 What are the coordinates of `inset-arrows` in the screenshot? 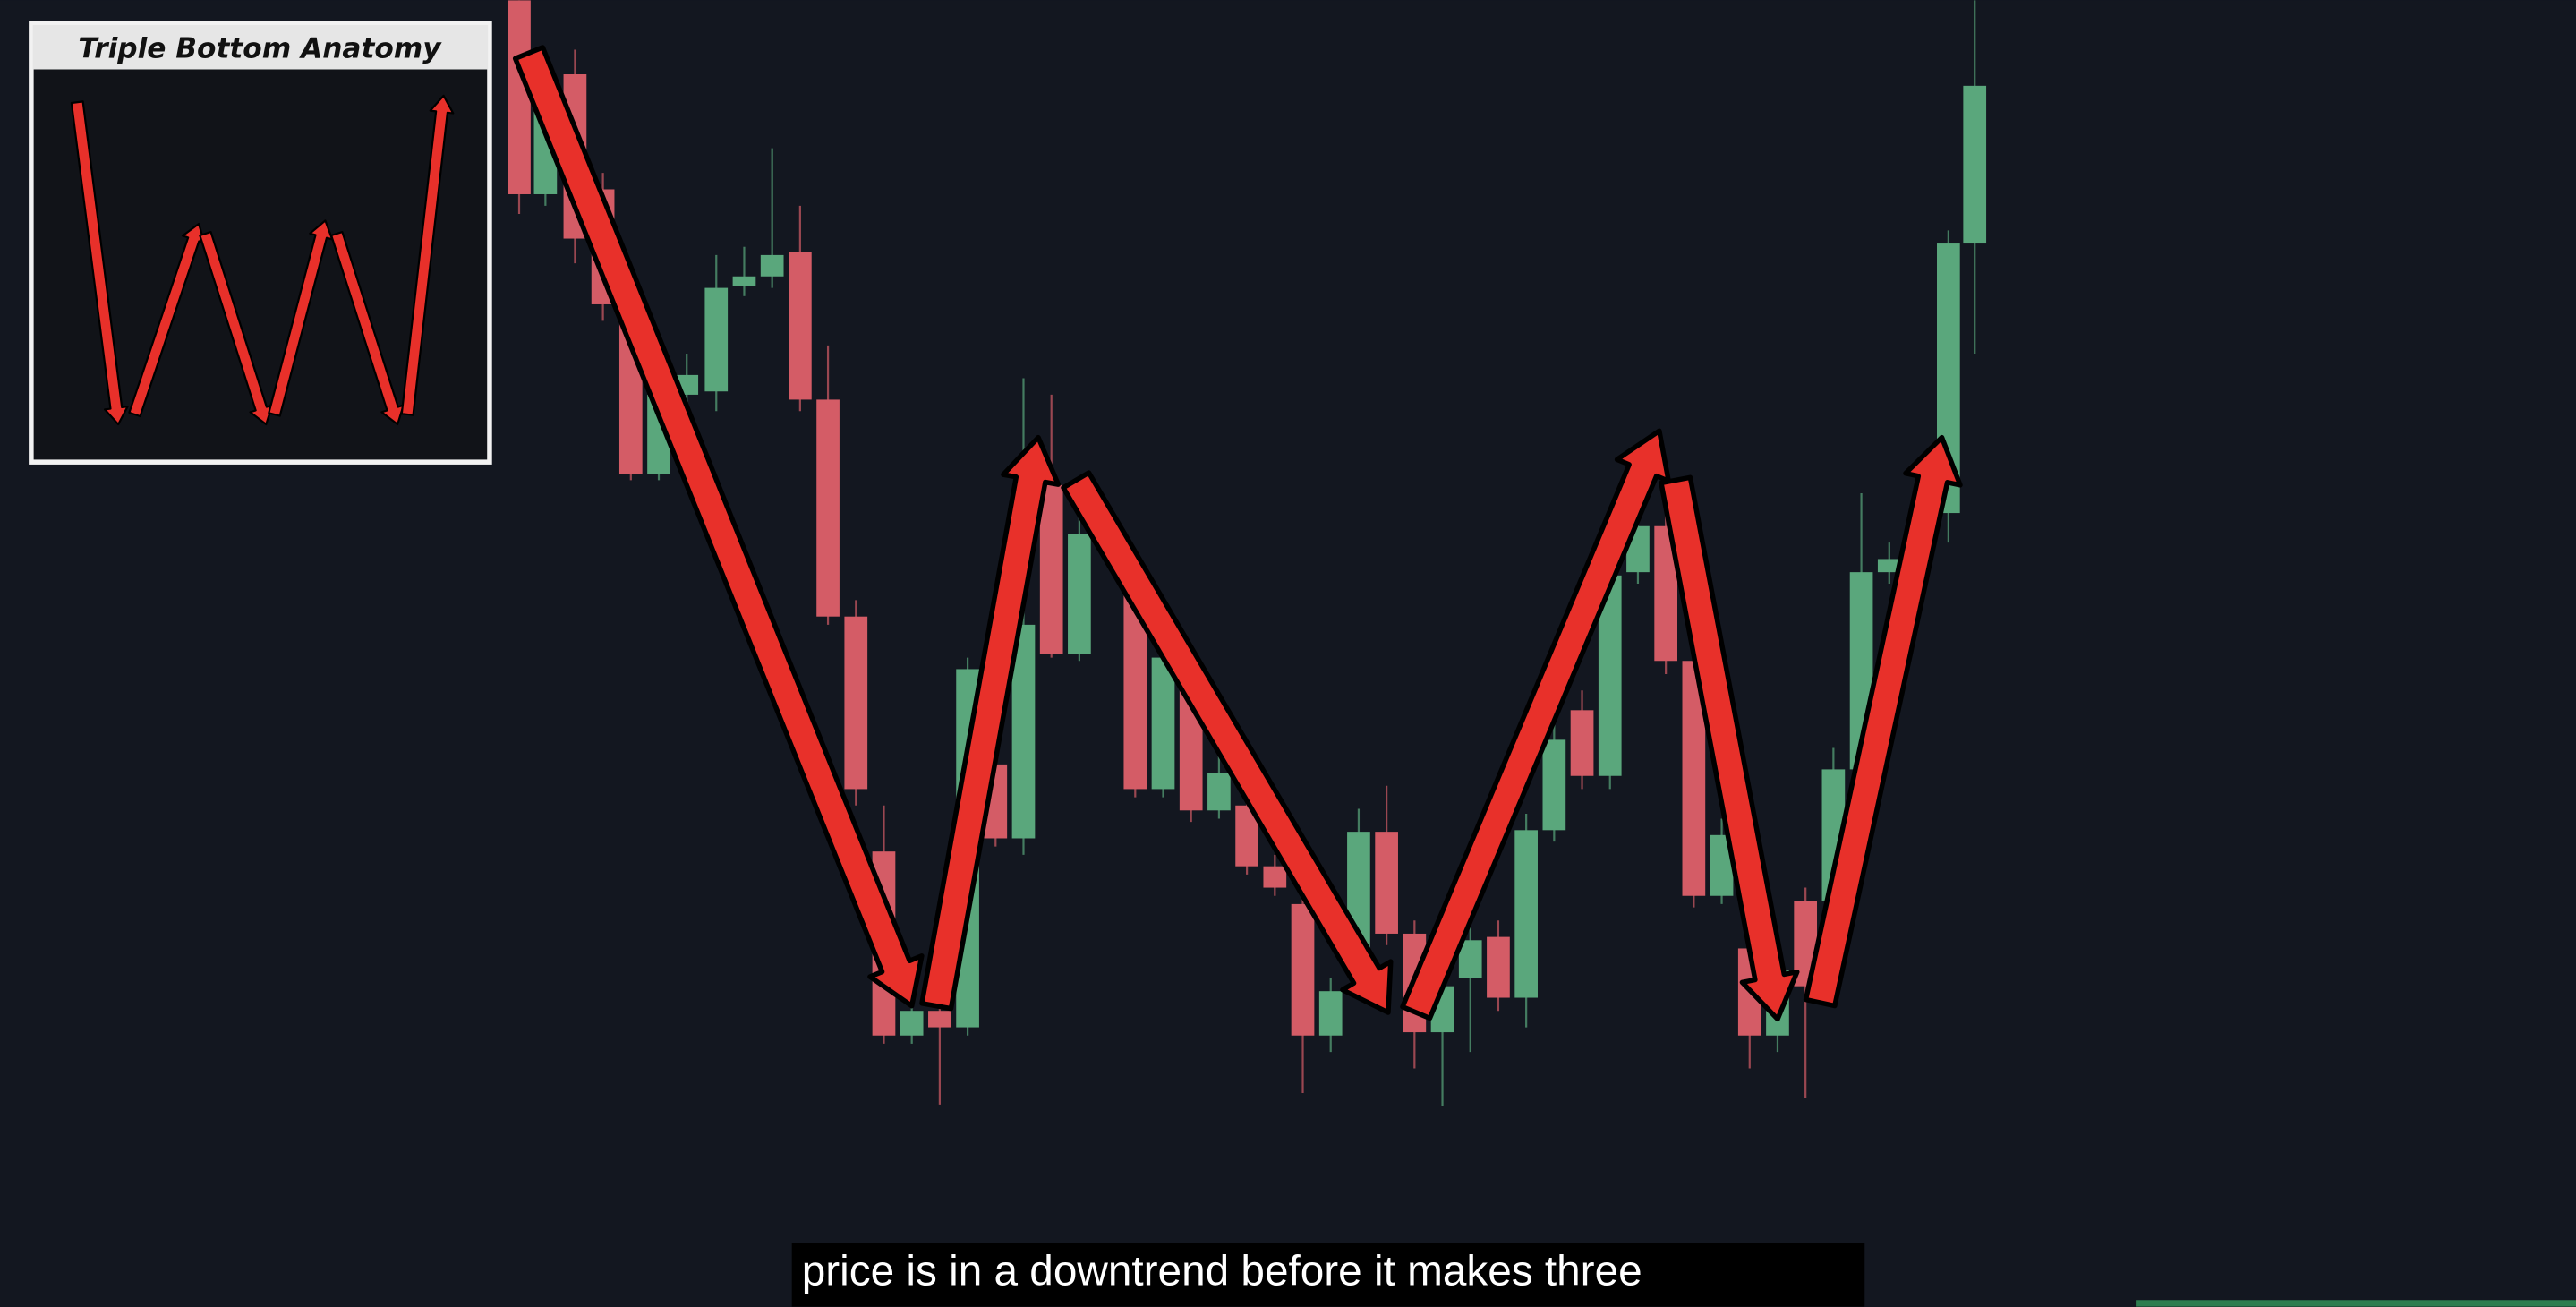 It's located at (262, 260).